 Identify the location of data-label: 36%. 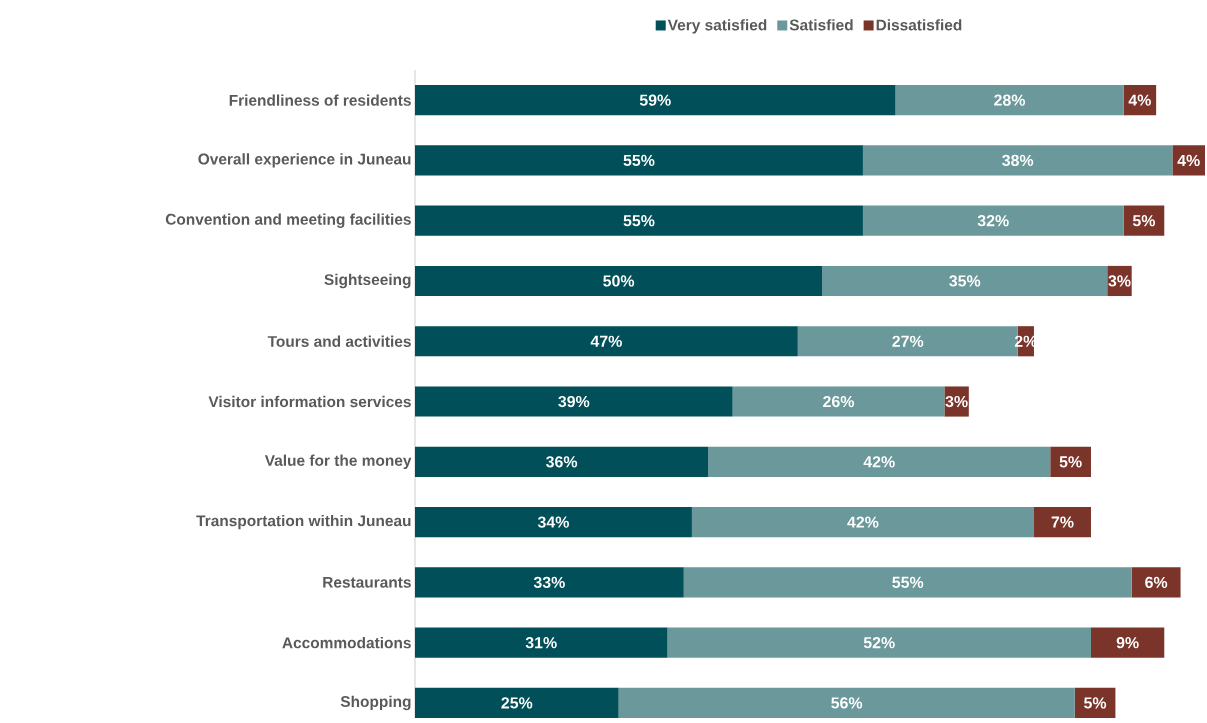
(562, 462).